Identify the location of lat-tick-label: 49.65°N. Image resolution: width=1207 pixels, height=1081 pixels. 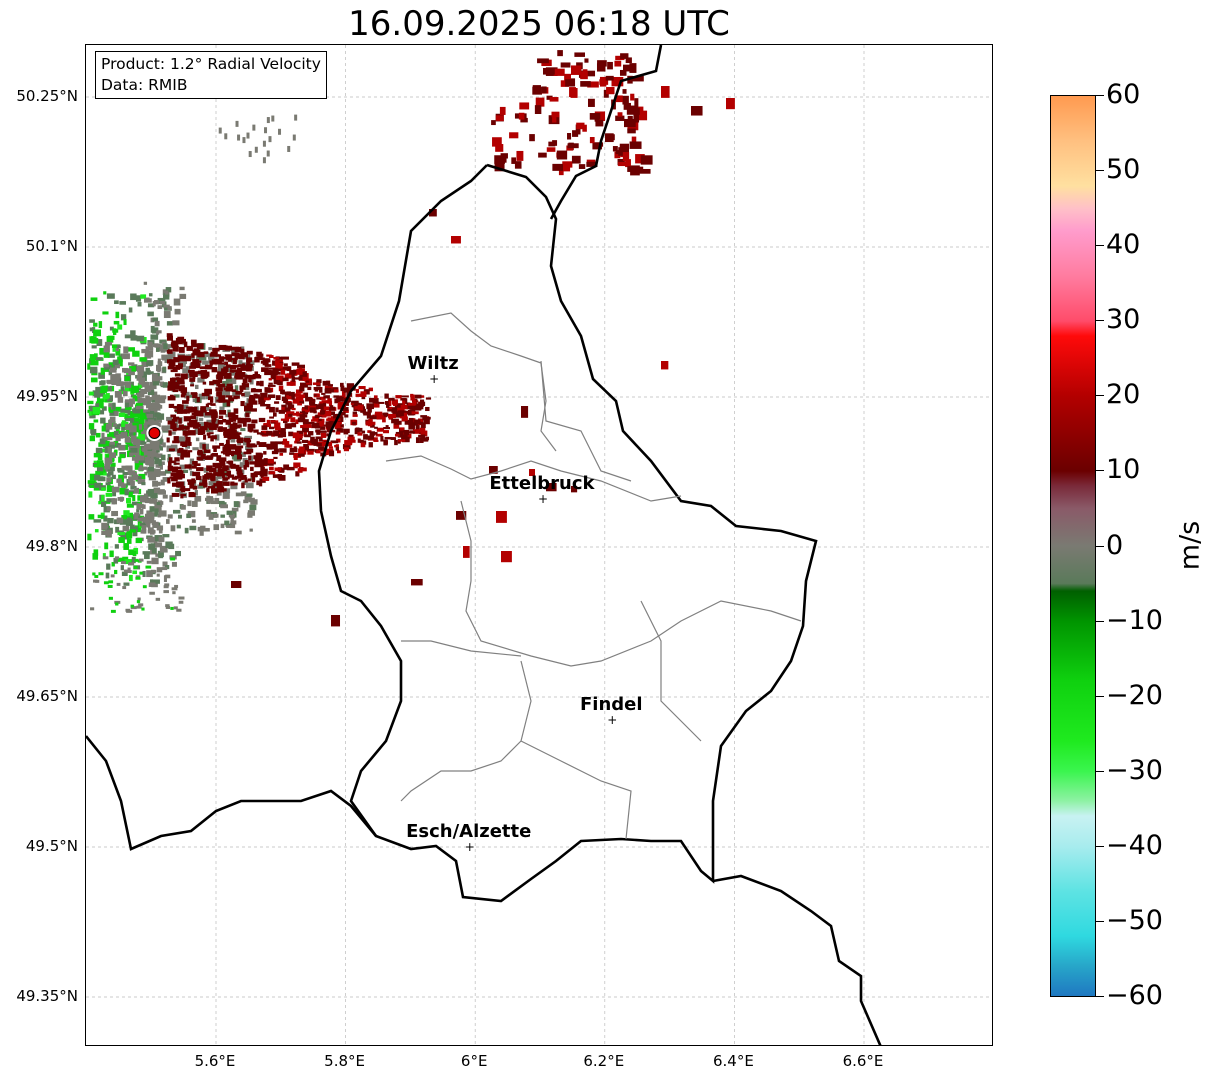
(47, 696).